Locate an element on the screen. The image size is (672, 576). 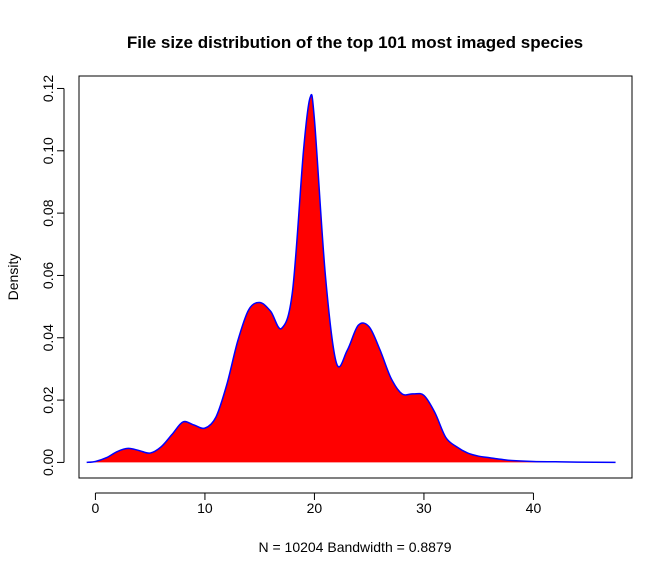
x-axis-label: N = 10204 Bandwidth = 0.8879 is located at coordinates (354, 547).